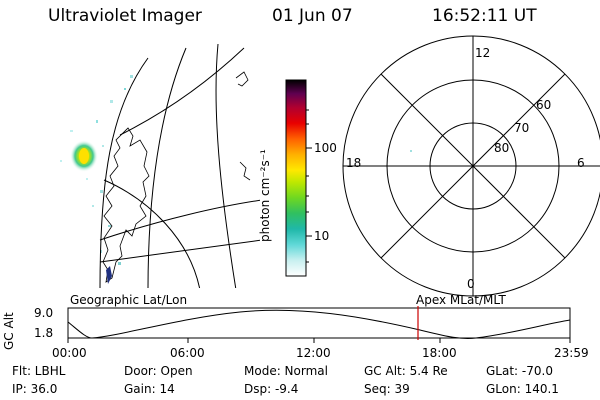 The height and width of the screenshot is (400, 600). What do you see at coordinates (96, 170) in the screenshot?
I see `auroral-emission` at bounding box center [96, 170].